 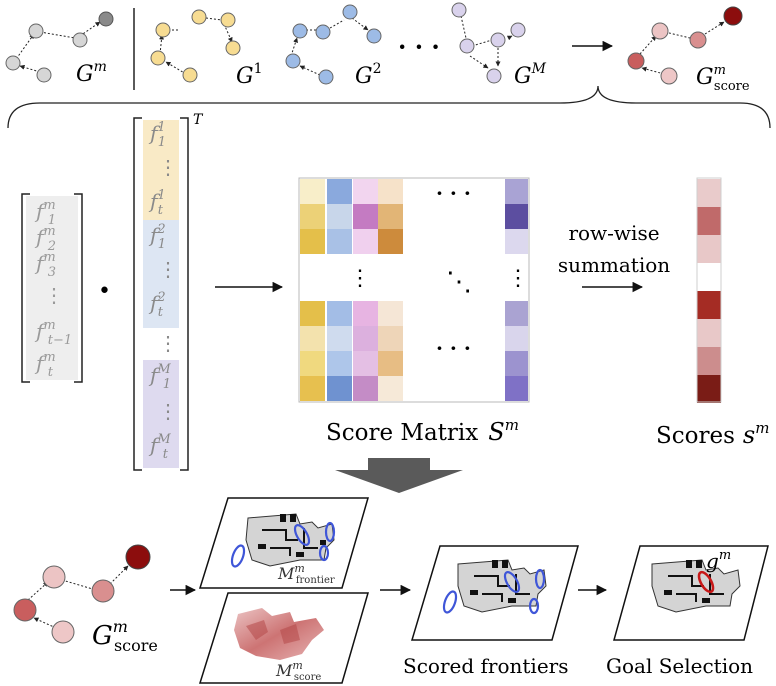 I want to click on vector-entry: f2 1, so click(x=157, y=237).